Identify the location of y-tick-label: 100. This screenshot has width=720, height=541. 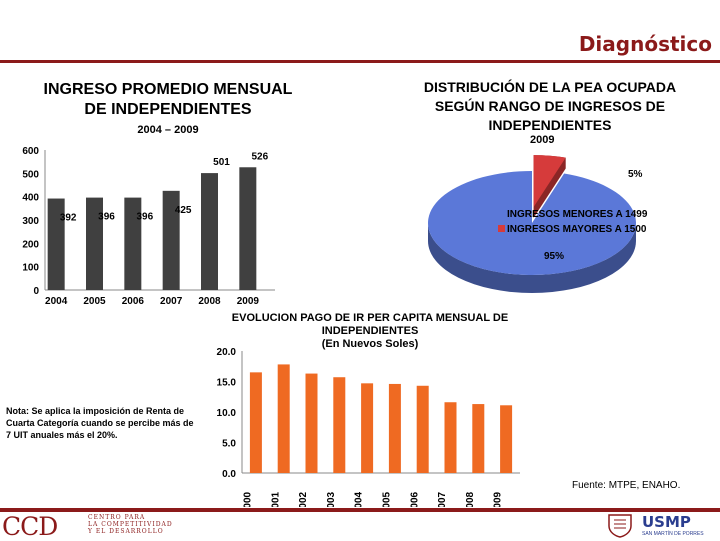
(30, 268).